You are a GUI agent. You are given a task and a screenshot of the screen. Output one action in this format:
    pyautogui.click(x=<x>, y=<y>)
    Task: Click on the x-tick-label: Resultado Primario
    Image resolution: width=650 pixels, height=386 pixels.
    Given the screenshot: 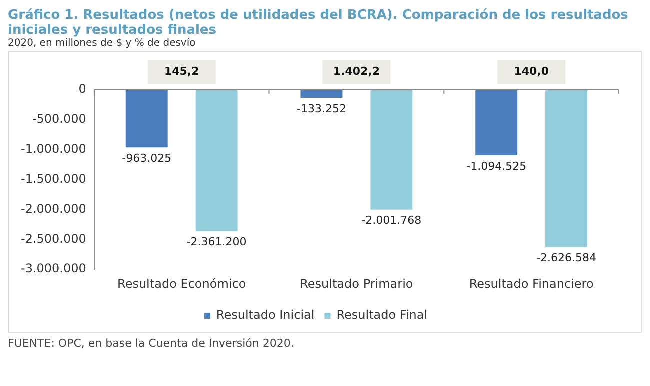 What is the action you would take?
    pyautogui.click(x=357, y=283)
    